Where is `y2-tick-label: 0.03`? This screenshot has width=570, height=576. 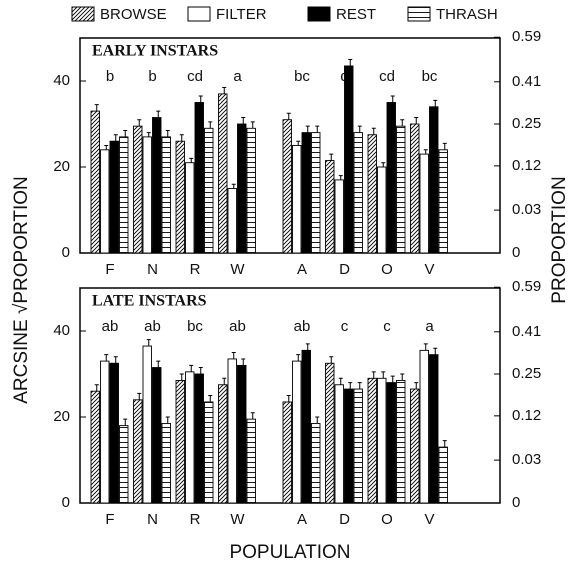
y2-tick-label: 0.03 is located at coordinates (526, 209).